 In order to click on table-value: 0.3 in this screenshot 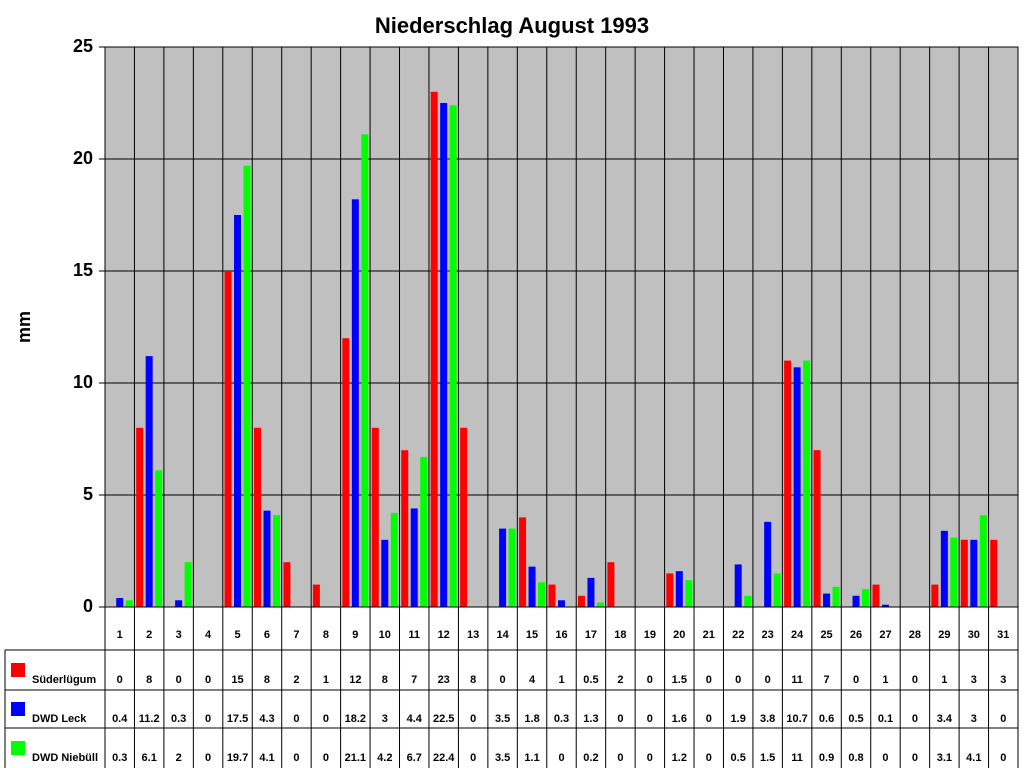, I will do `click(561, 719)`.